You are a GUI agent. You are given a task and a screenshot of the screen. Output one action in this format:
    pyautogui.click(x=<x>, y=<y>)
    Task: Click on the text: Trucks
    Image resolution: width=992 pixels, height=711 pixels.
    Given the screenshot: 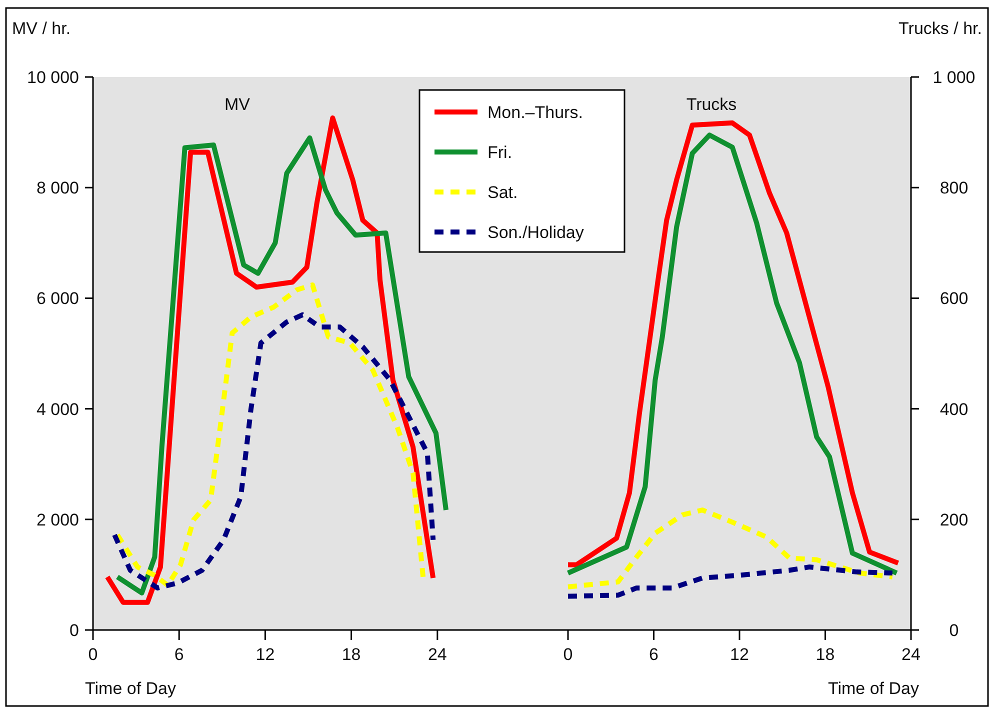 What is the action you would take?
    pyautogui.click(x=711, y=104)
    